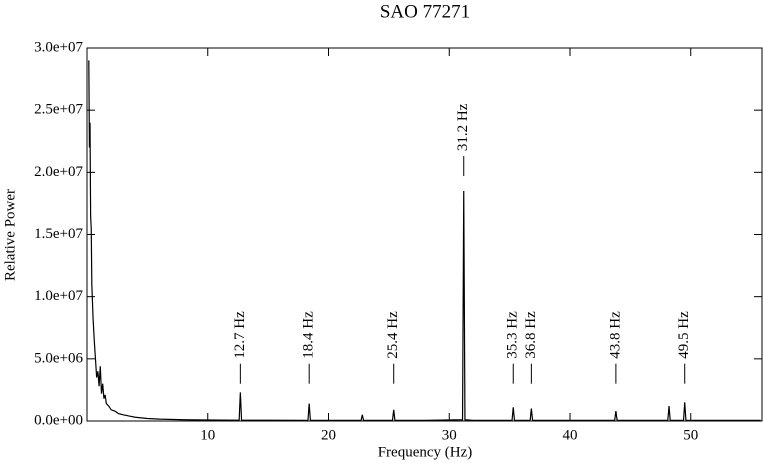  What do you see at coordinates (10, 235) in the screenshot?
I see `y-axis-label: Relative Power` at bounding box center [10, 235].